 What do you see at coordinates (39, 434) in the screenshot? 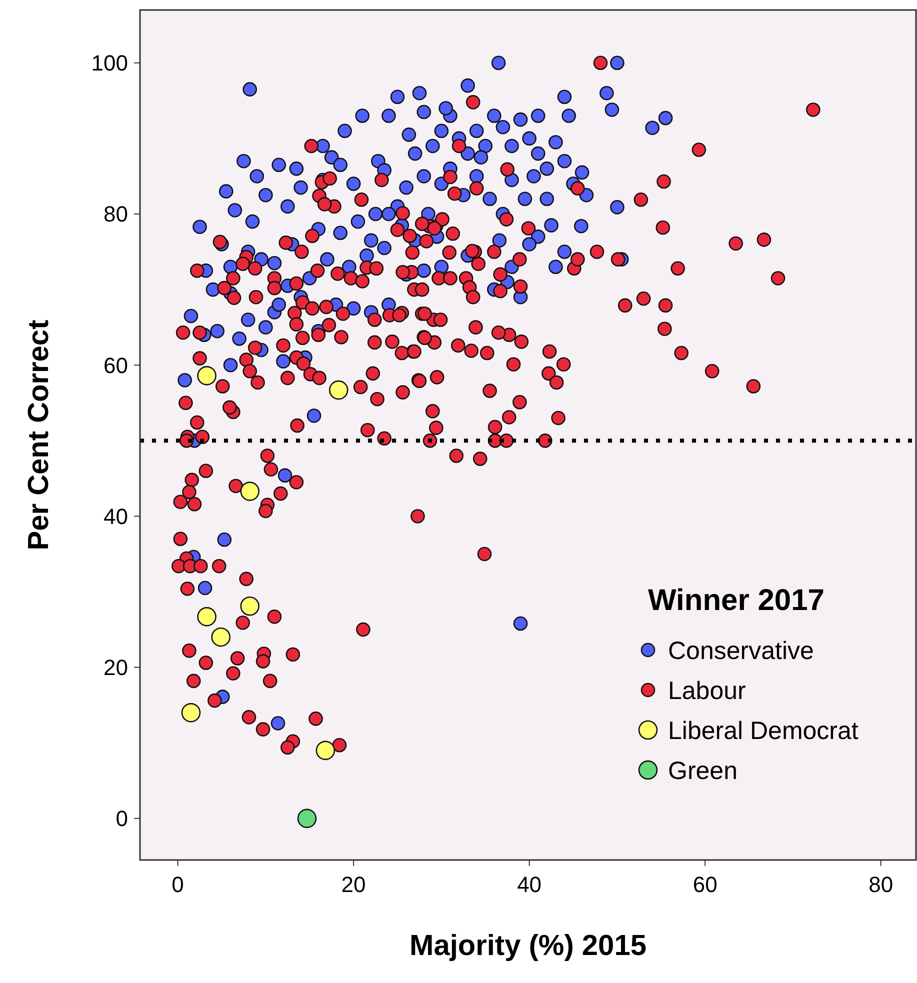
I see `y-axis-title: Per Cent Correct` at bounding box center [39, 434].